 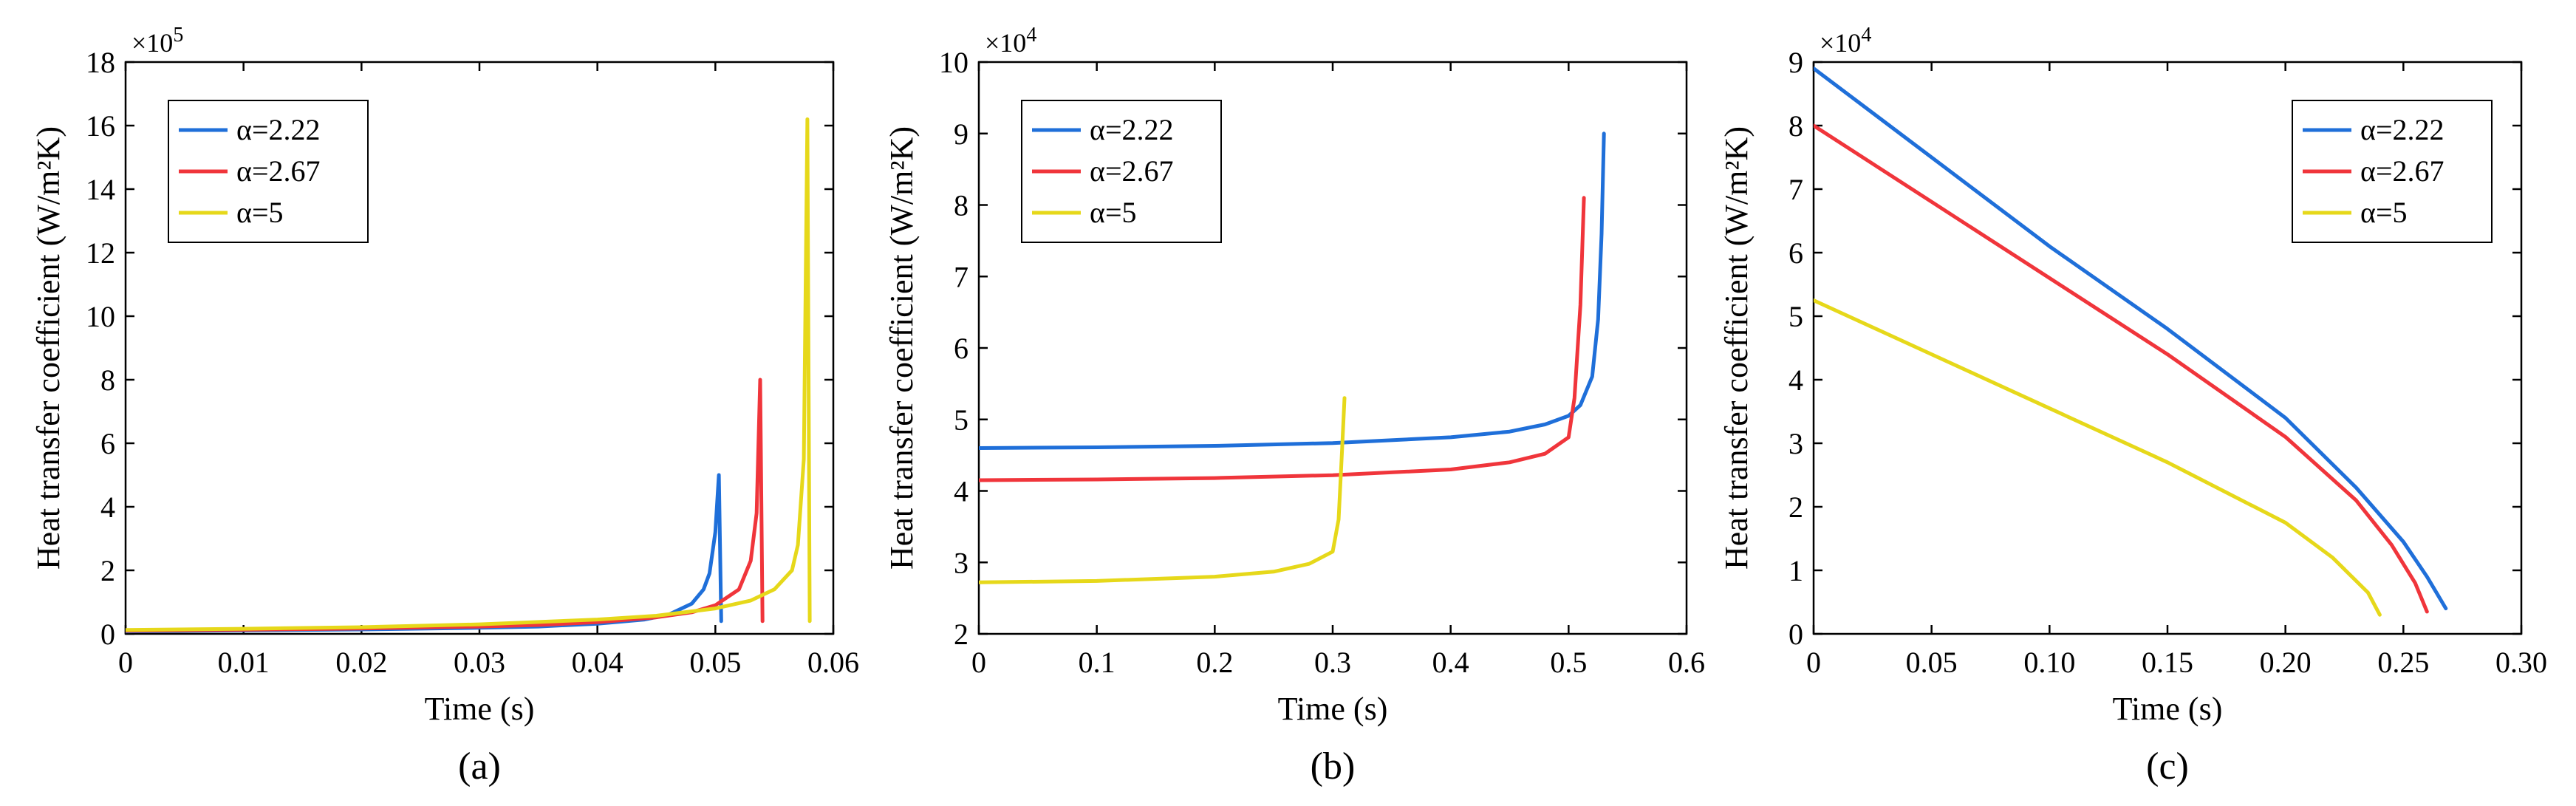 What do you see at coordinates (1334, 767) in the screenshot?
I see `panel-caption: (b)` at bounding box center [1334, 767].